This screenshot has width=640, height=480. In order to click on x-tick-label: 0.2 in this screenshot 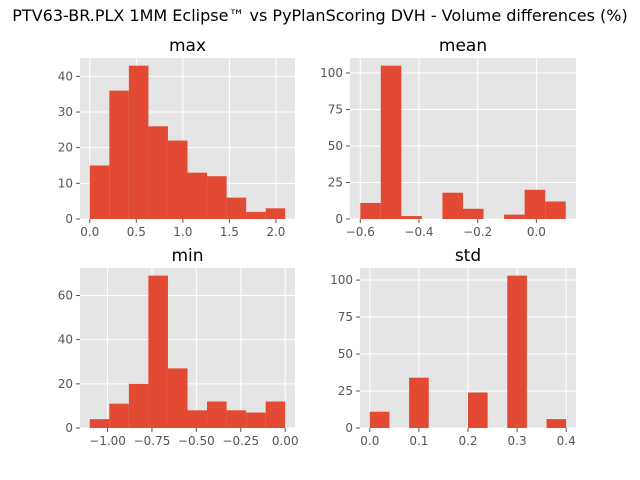, I will do `click(467, 441)`.